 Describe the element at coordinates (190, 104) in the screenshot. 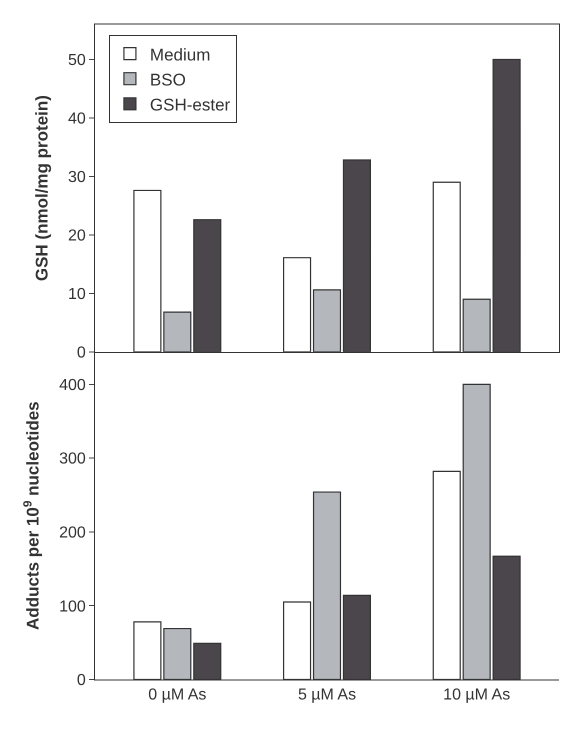

I see `legend-label: GSH-ester` at that location.